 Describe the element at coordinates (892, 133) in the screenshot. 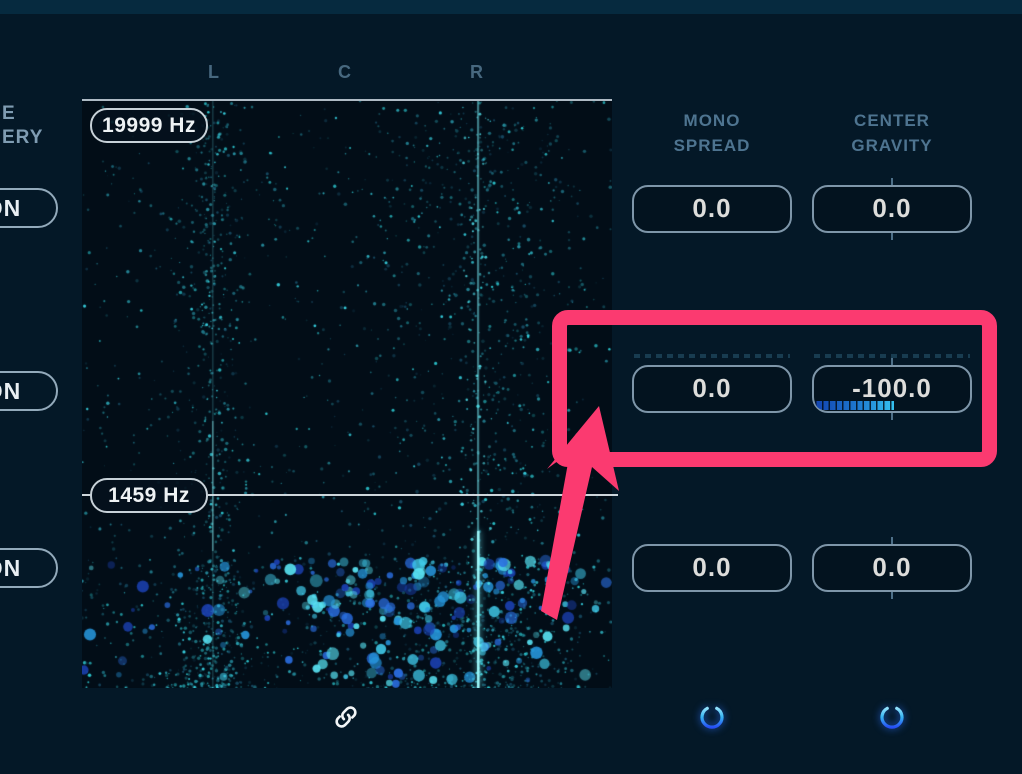

I see `center-gravity-header: CENTER GRAVITY` at that location.